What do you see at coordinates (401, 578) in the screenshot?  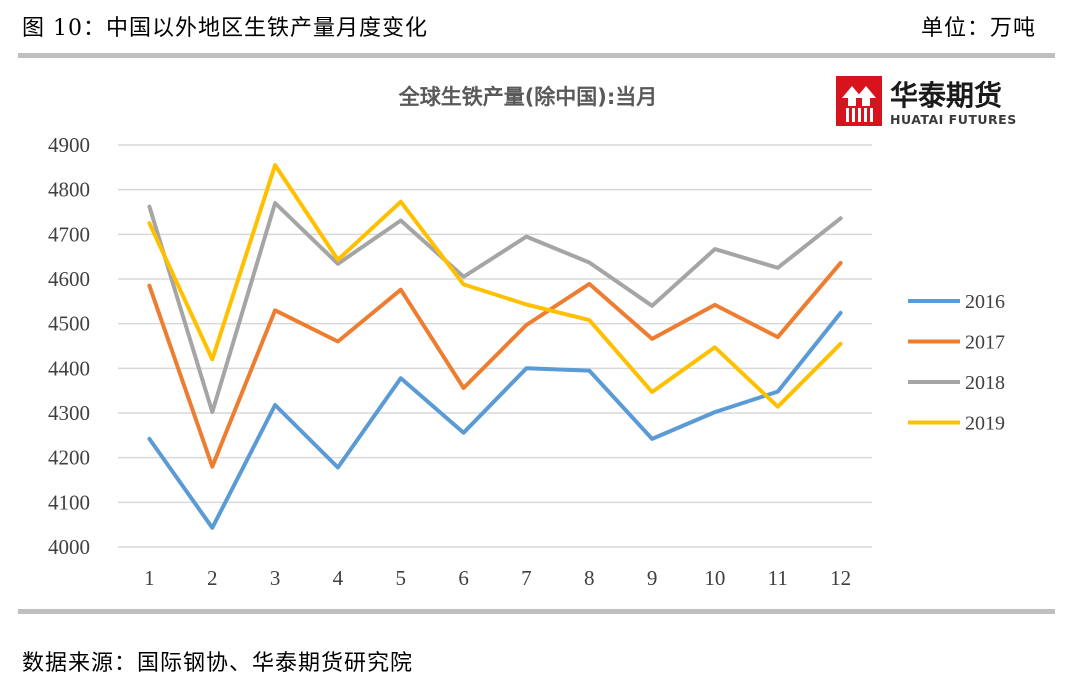 I see `x-tick-label: 5` at bounding box center [401, 578].